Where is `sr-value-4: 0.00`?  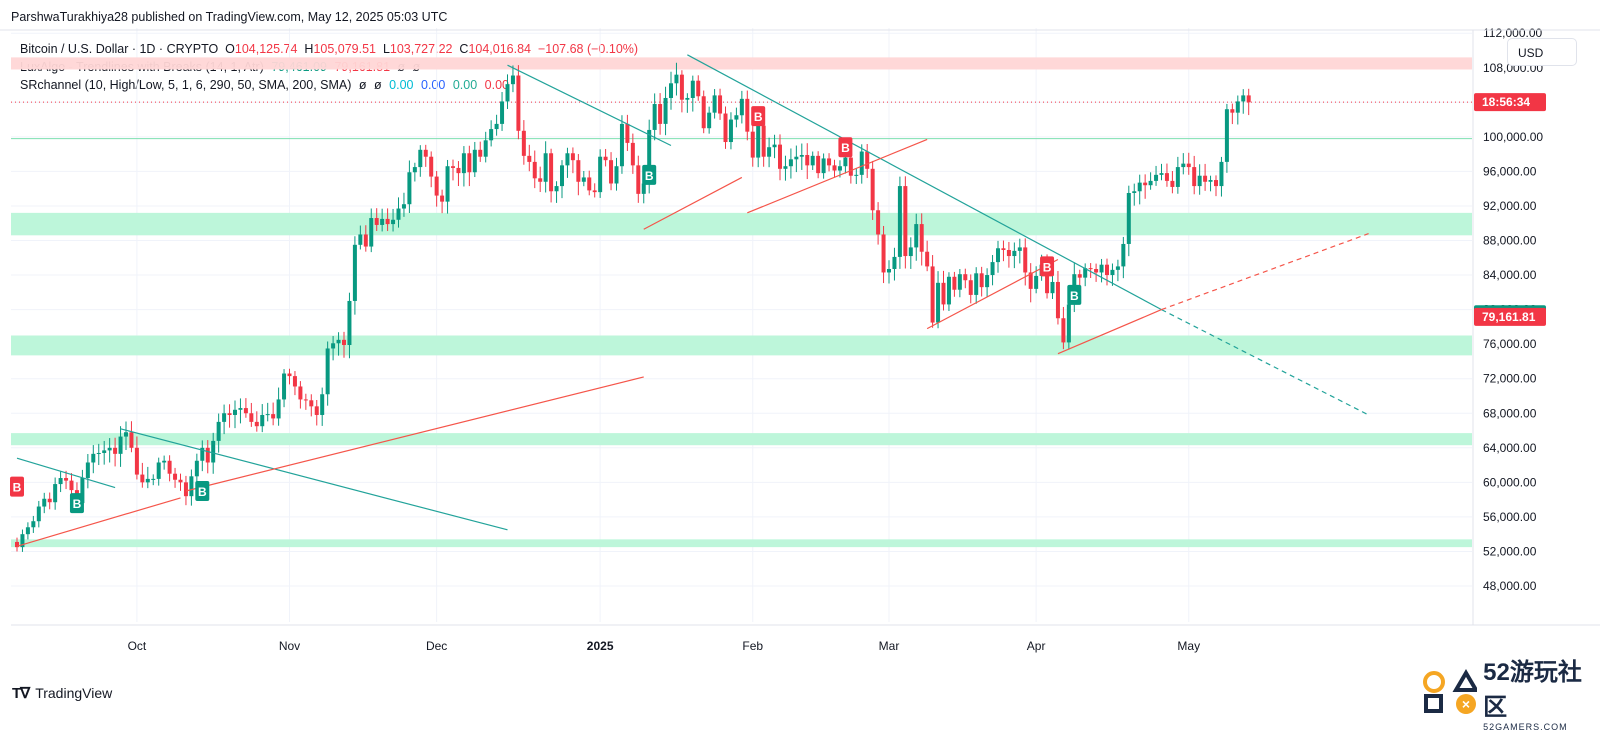
sr-value-4: 0.00 is located at coordinates (496, 85).